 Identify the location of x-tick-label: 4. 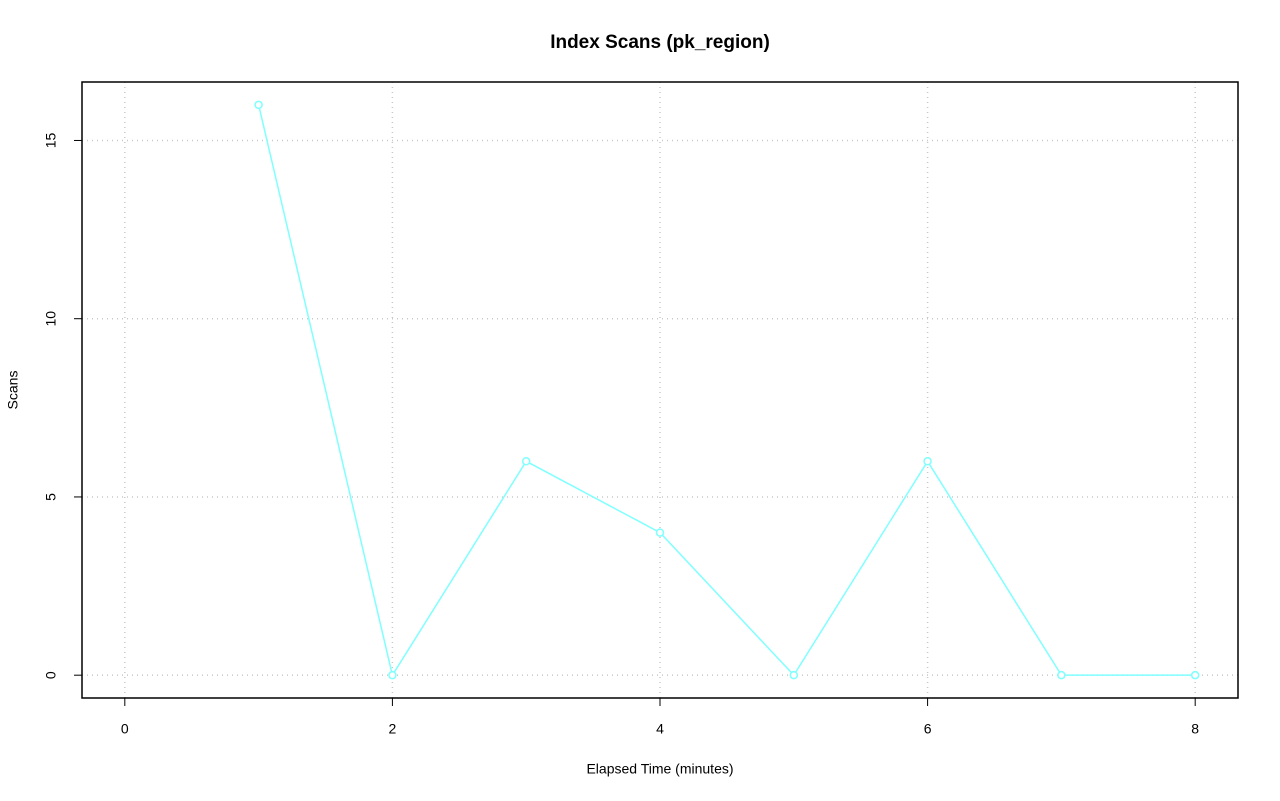
(660, 729).